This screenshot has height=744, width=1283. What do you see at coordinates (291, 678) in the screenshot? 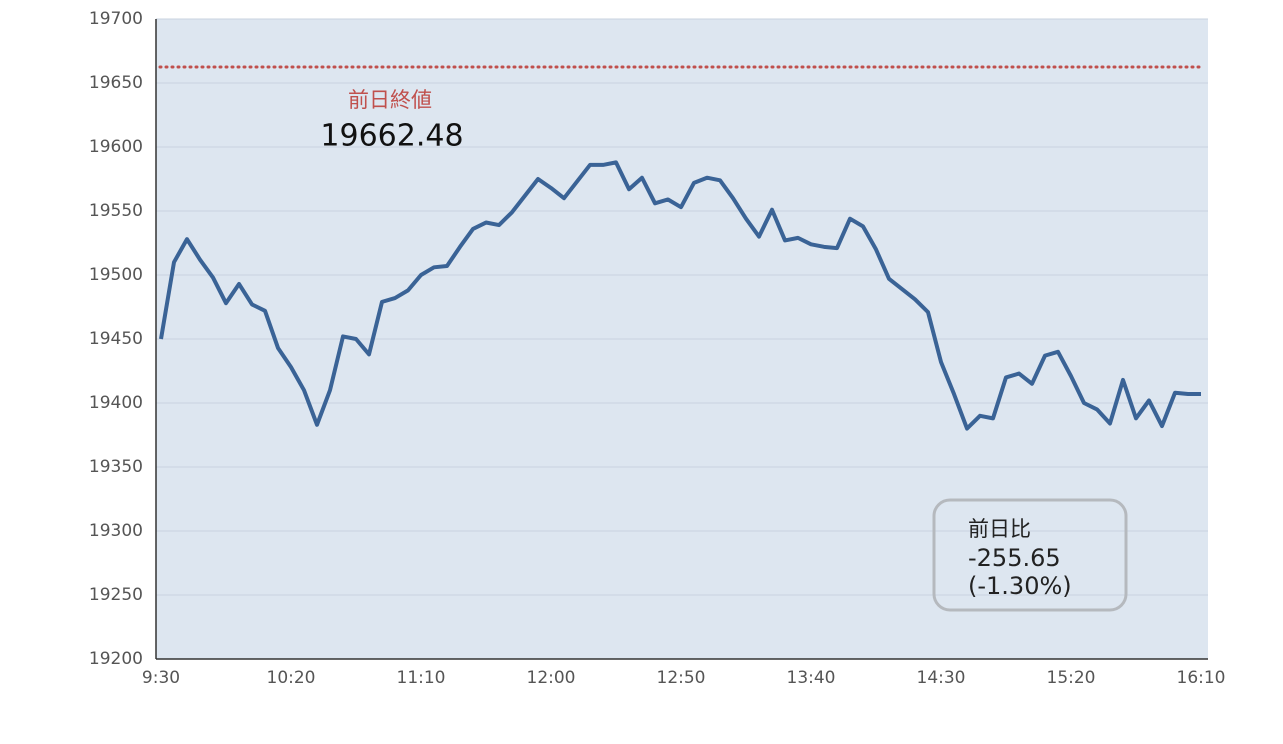
I see `x-tick-label: 10:20` at bounding box center [291, 678].